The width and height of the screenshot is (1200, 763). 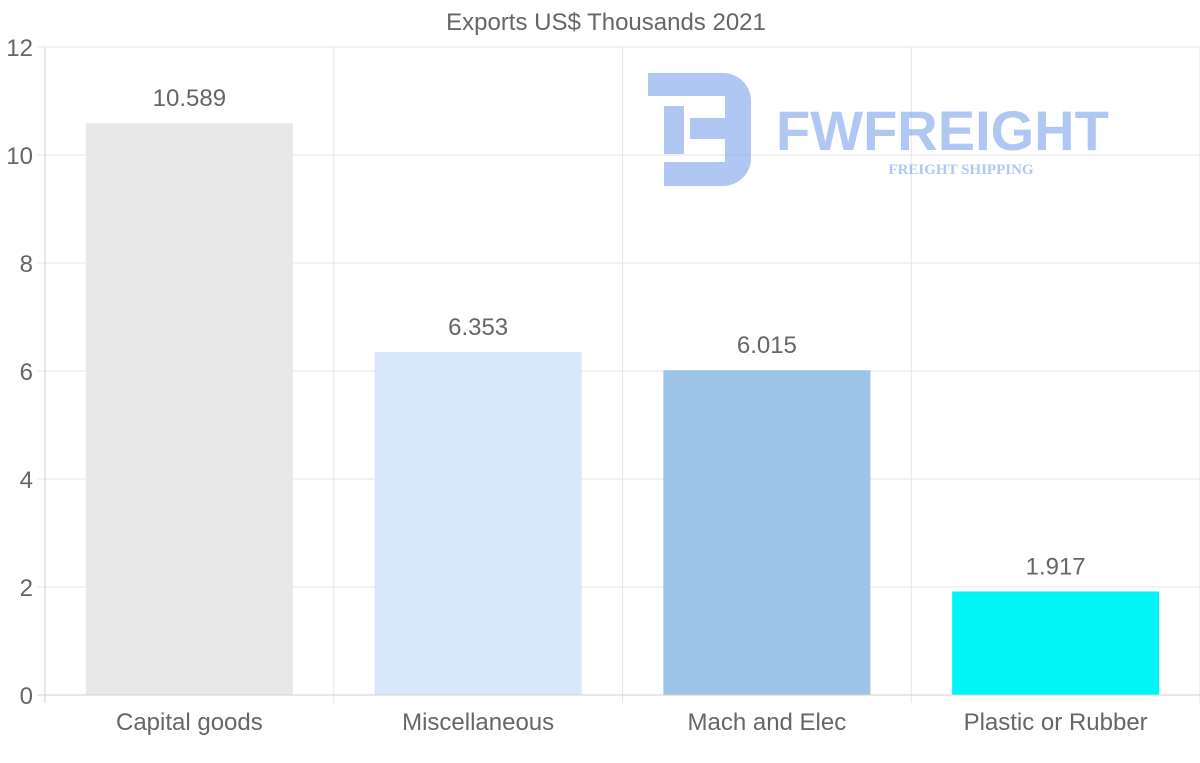 I want to click on fwfreight-watermark-logo: FWFREIGHT FREIGHT SHIPPING, so click(x=878, y=129).